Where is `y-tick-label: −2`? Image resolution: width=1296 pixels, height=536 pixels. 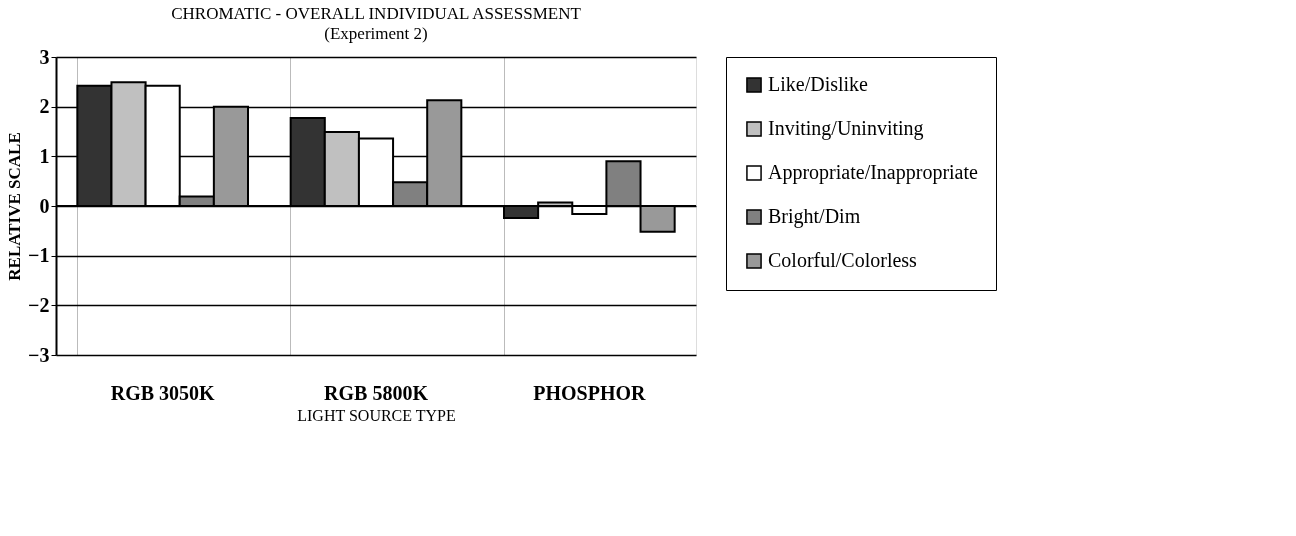 y-tick-label: −2 is located at coordinates (39, 304).